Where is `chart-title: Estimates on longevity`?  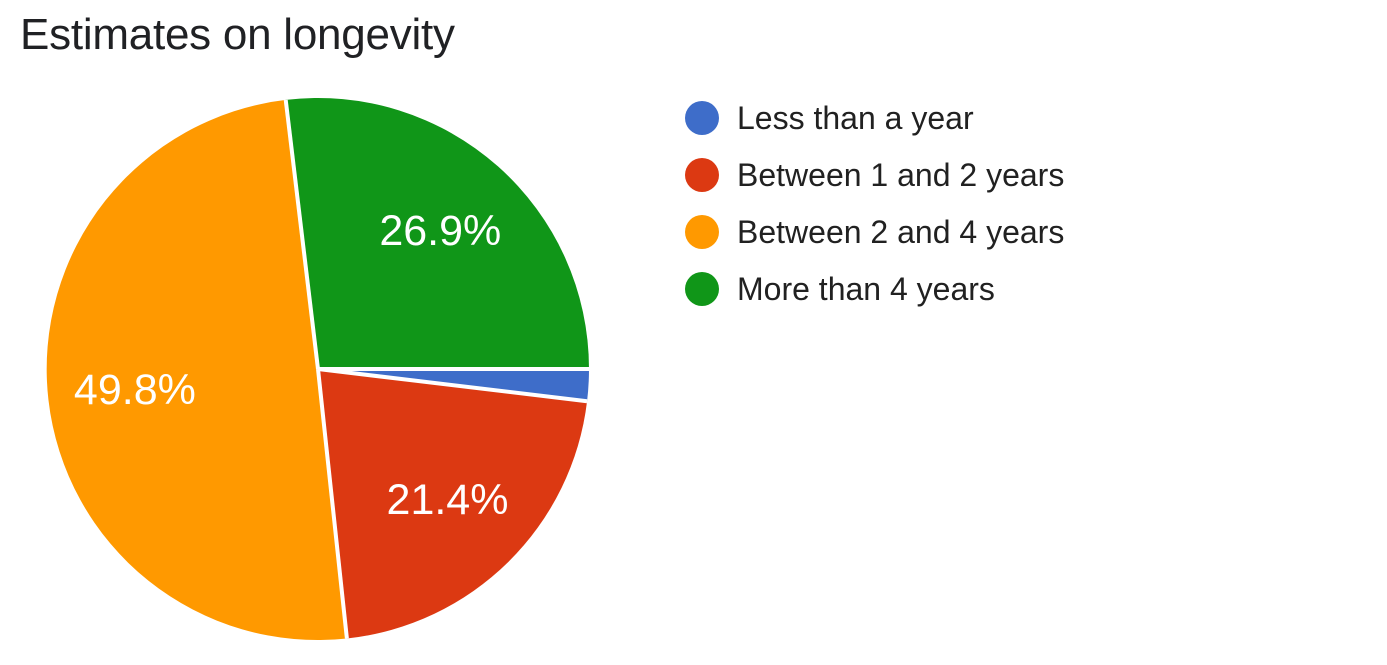 chart-title: Estimates on longevity is located at coordinates (237, 34).